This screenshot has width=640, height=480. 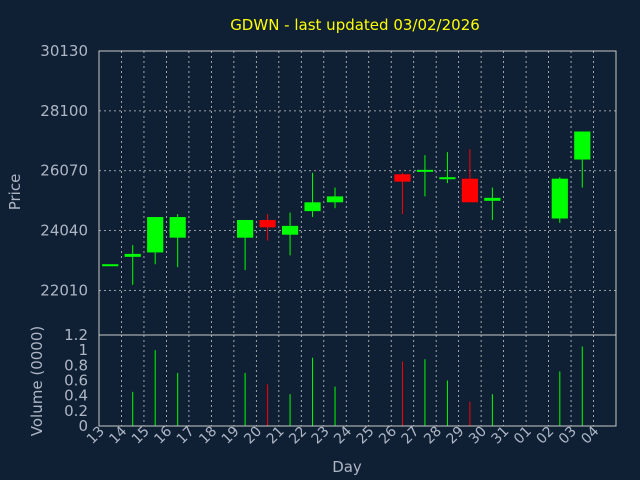 What do you see at coordinates (276, 436) in the screenshot?
I see `x-tick-label: 21` at bounding box center [276, 436].